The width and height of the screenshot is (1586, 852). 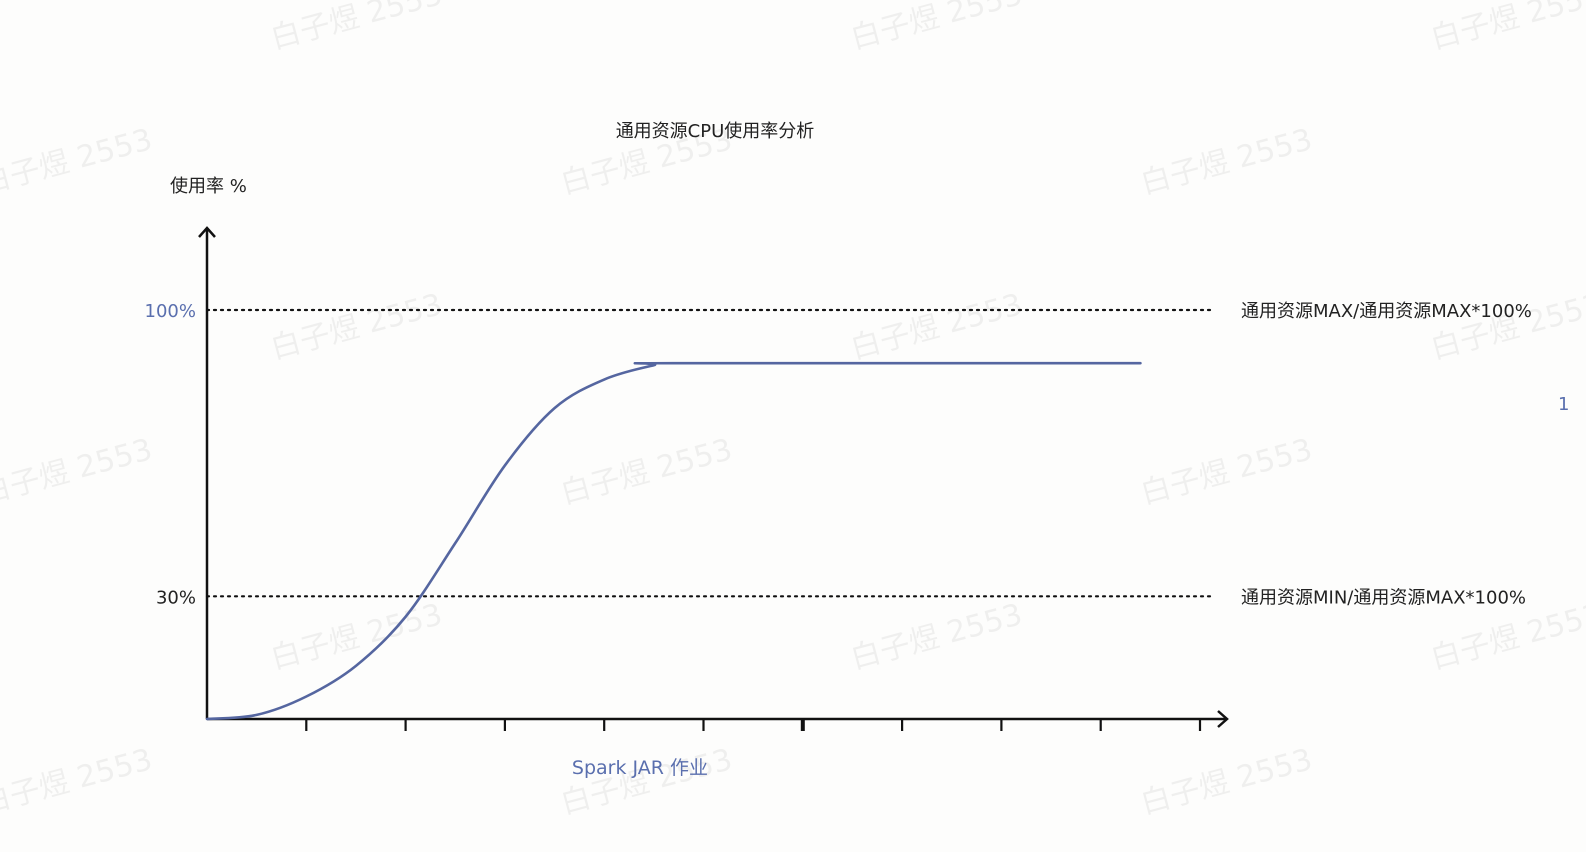 I want to click on reference-line-label-100: 通用资源MAX/通用资源MAX*100%, so click(x=1386, y=311).